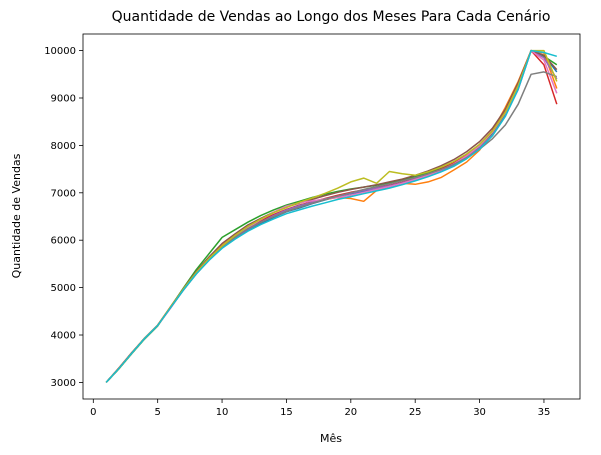 The width and height of the screenshot is (601, 455). What do you see at coordinates (63, 193) in the screenshot?
I see `y-tick-label-4: 7000` at bounding box center [63, 193].